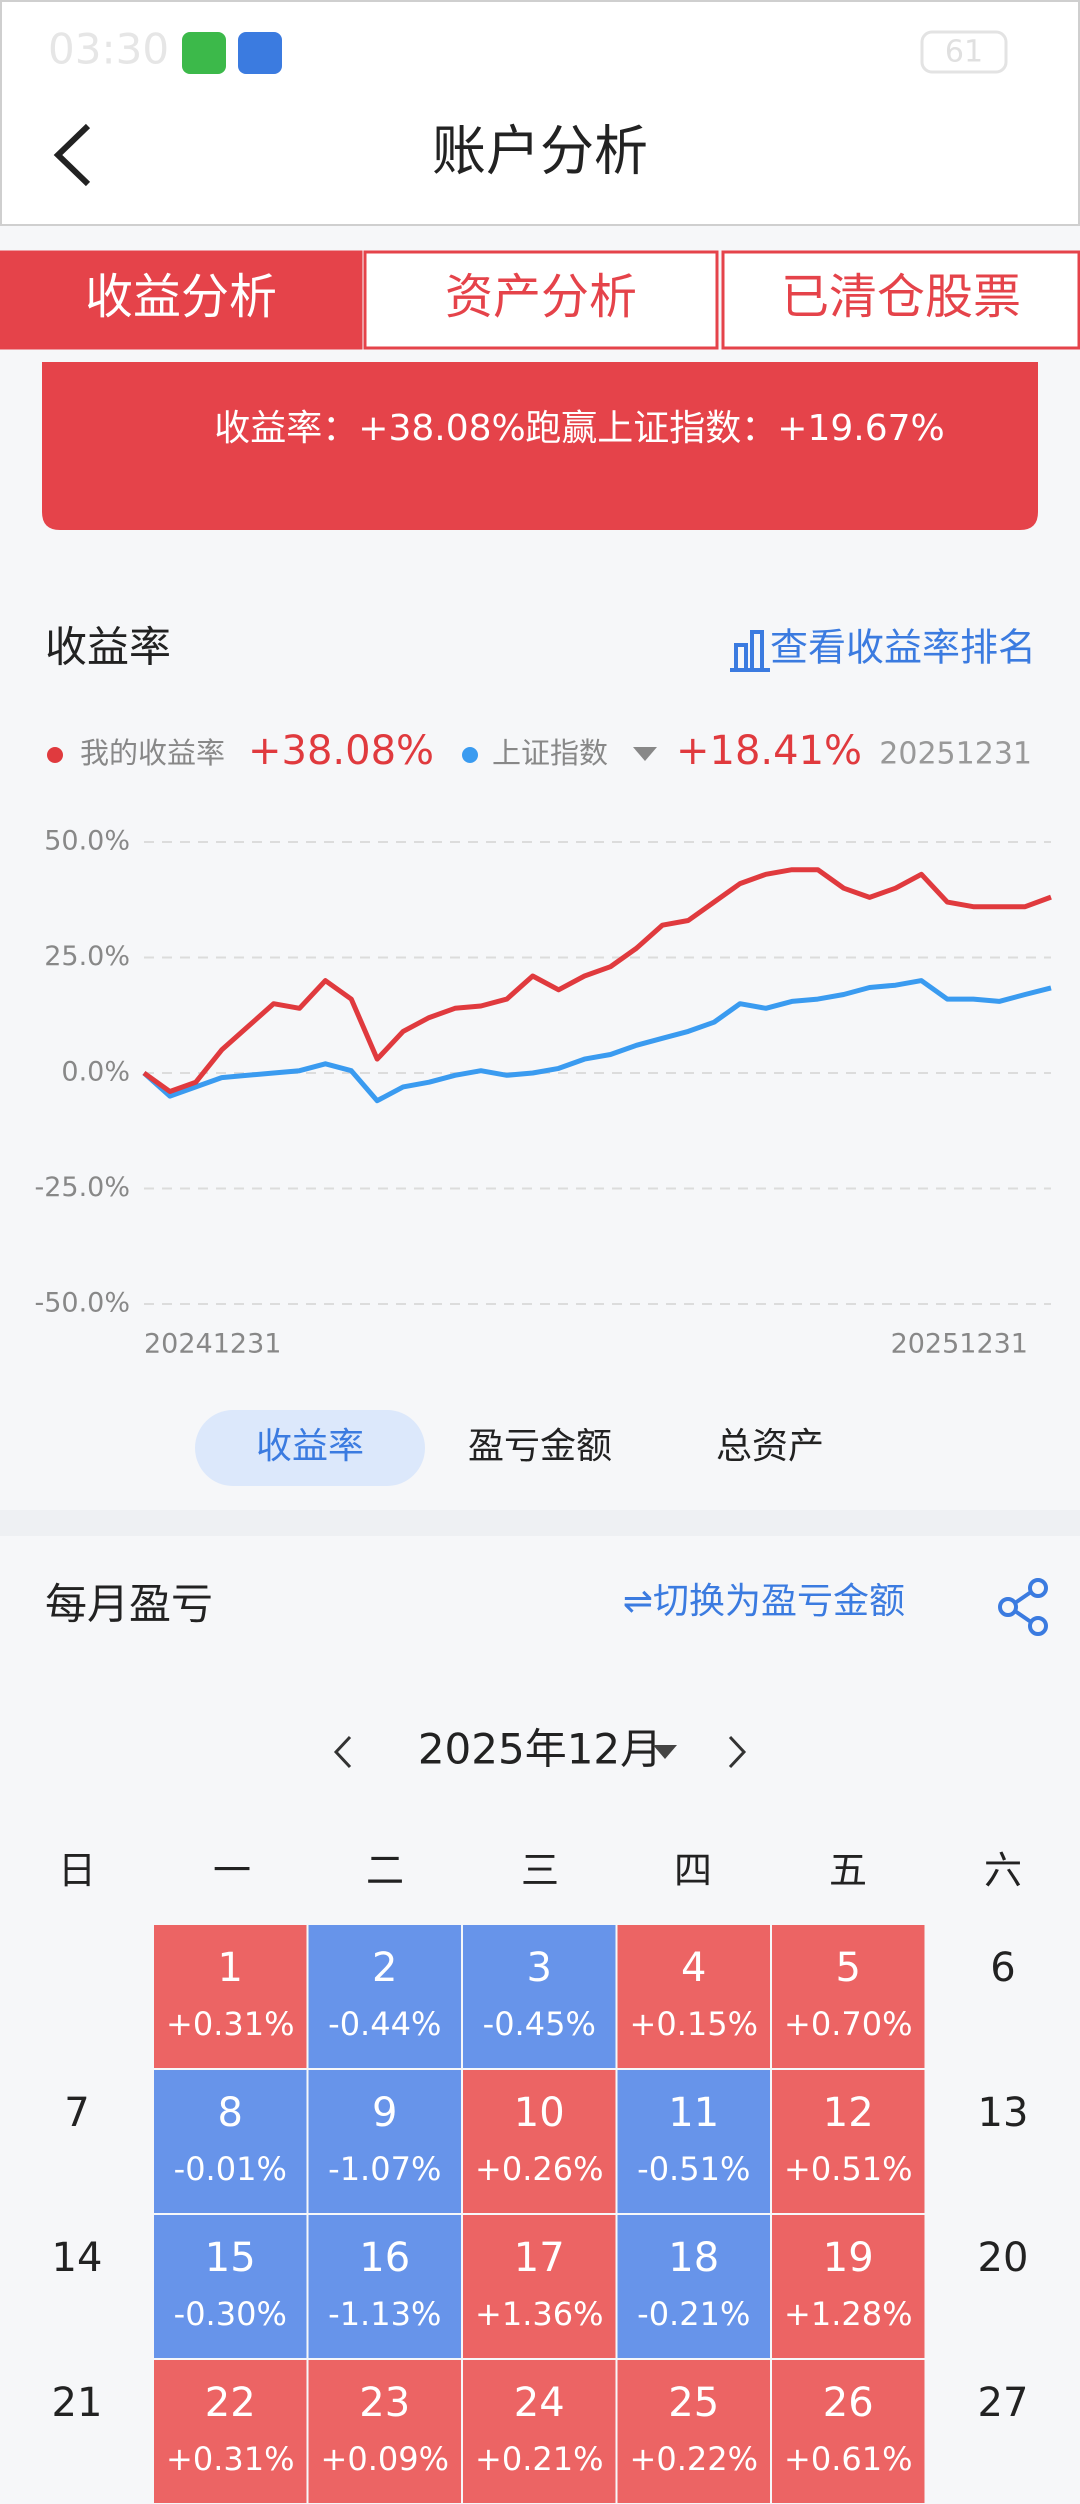  What do you see at coordinates (129, 1604) in the screenshot?
I see `section-title: 每月盈亏` at bounding box center [129, 1604].